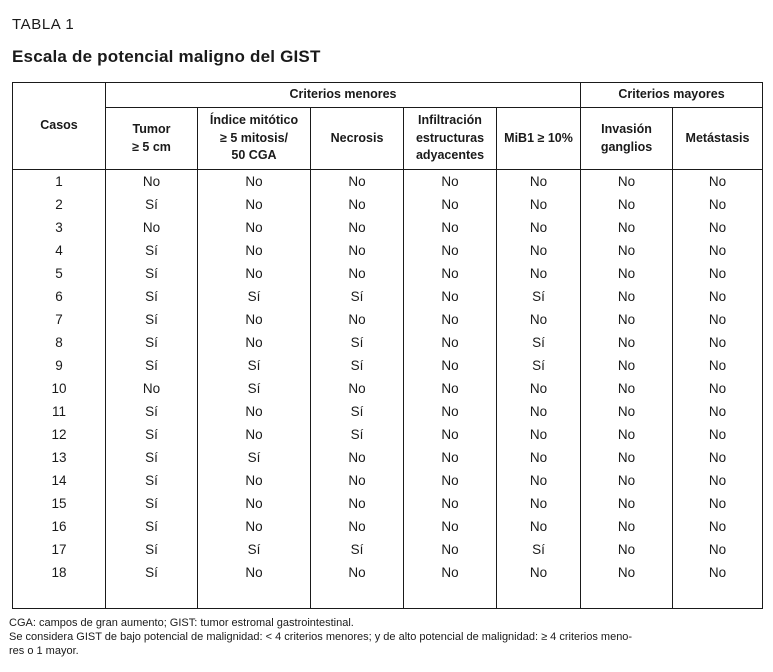 The height and width of the screenshot is (672, 773). I want to click on header-metastasis: Metástasis, so click(718, 138).